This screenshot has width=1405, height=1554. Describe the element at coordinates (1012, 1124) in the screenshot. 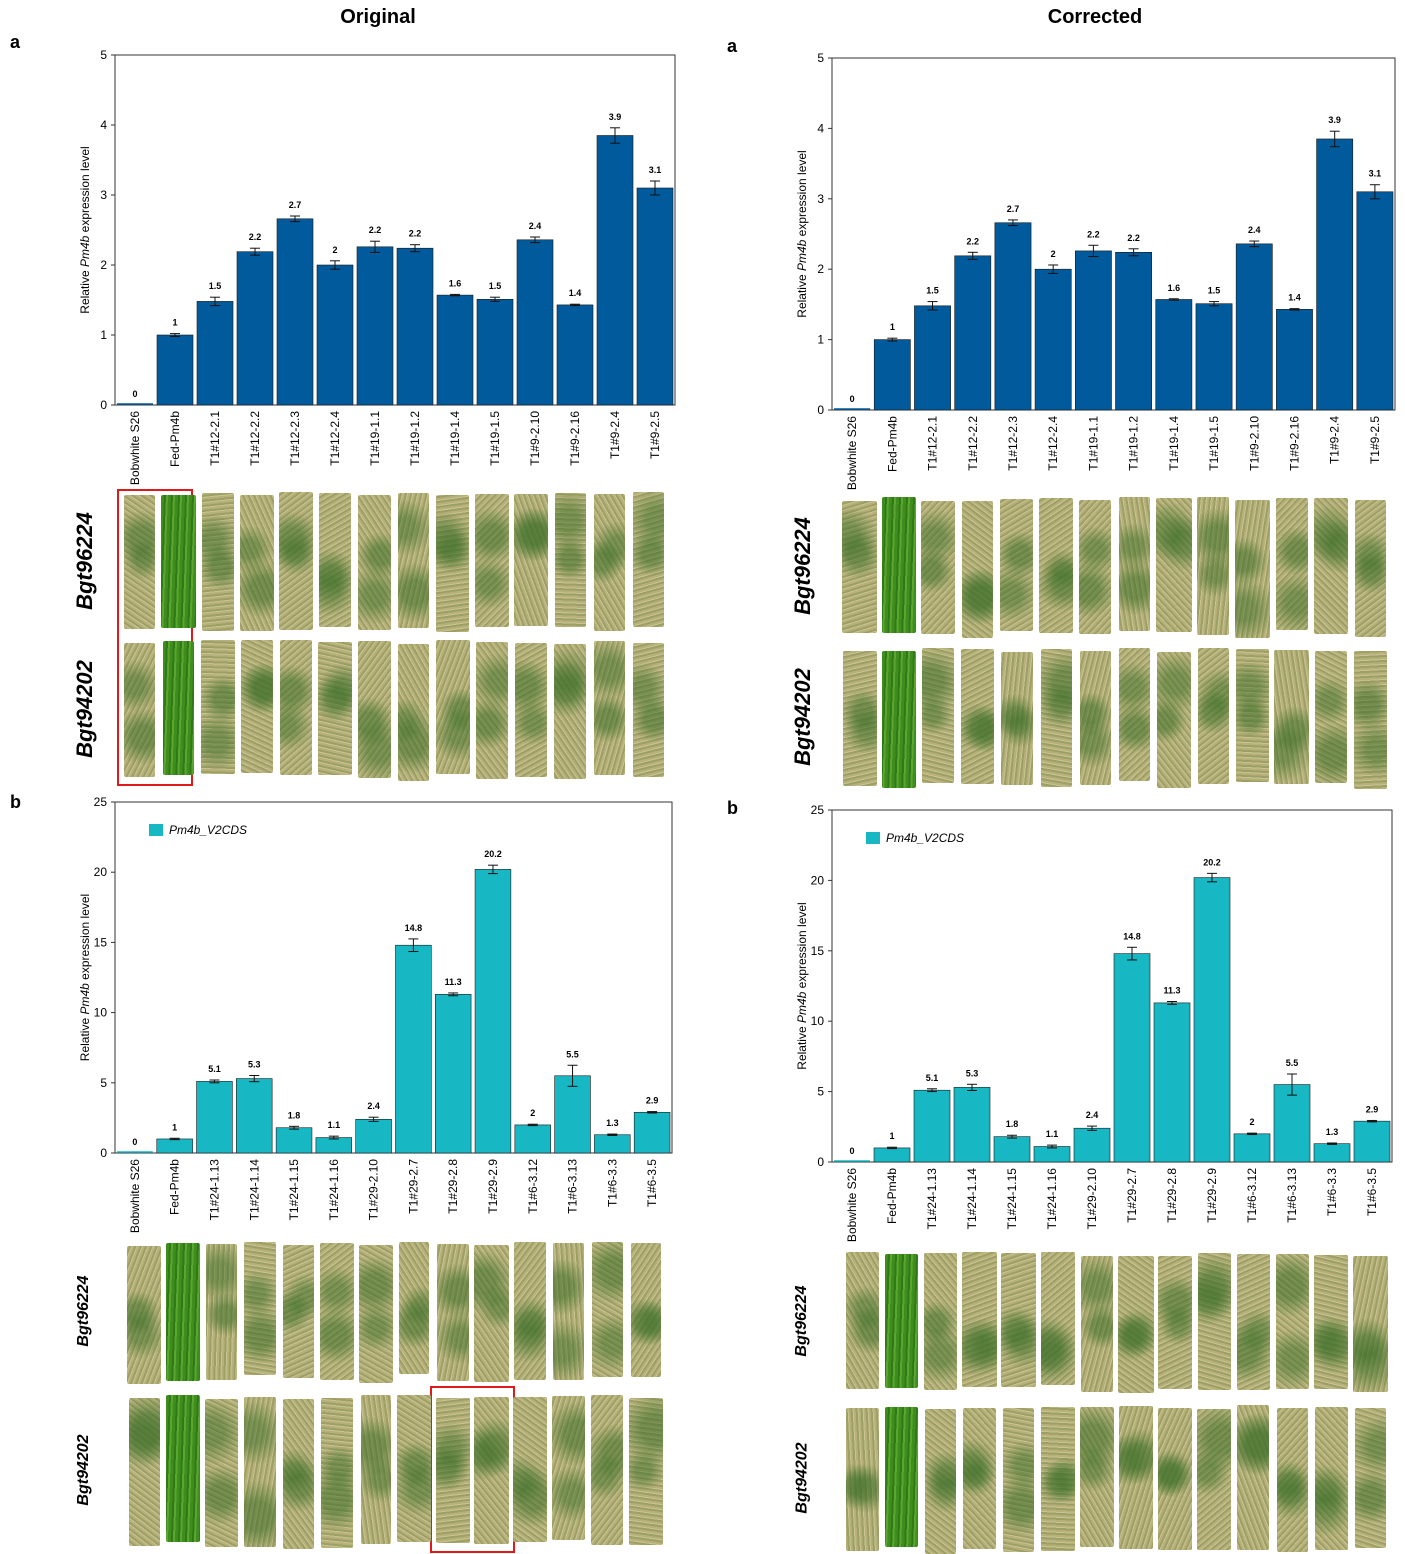

I see `data-label: 1.8` at that location.